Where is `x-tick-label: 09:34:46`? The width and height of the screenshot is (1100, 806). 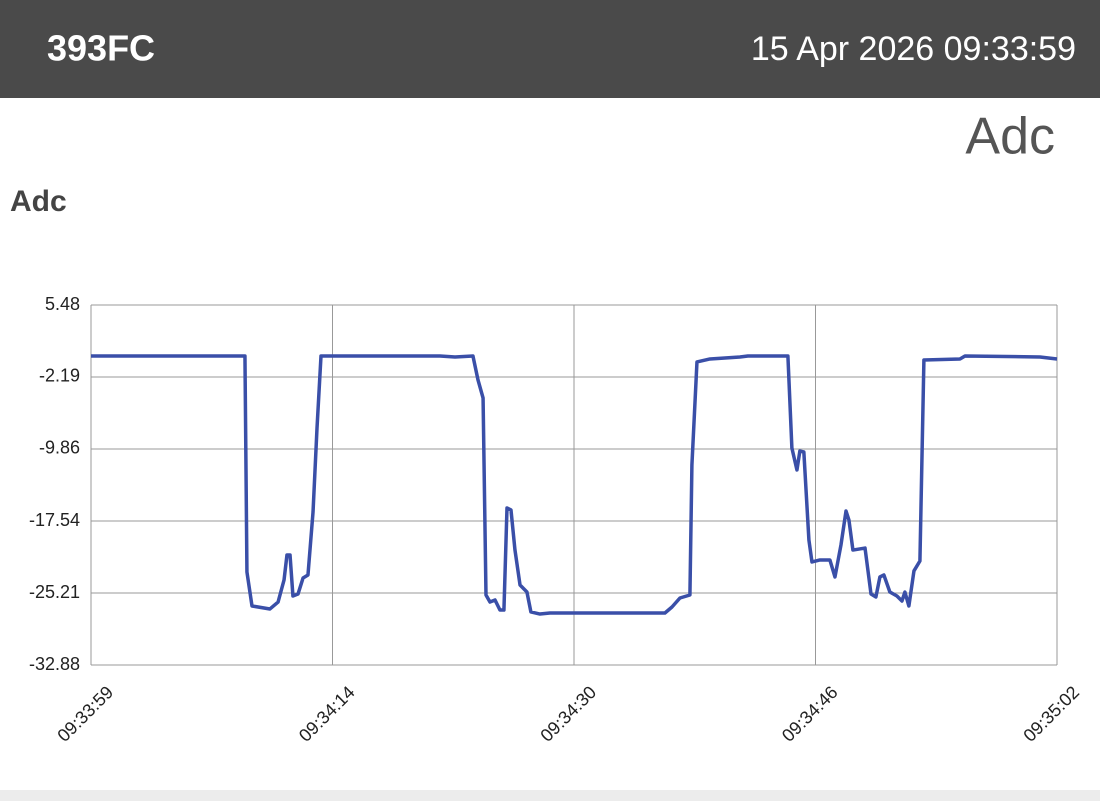
x-tick-label: 09:34:46 is located at coordinates (810, 714).